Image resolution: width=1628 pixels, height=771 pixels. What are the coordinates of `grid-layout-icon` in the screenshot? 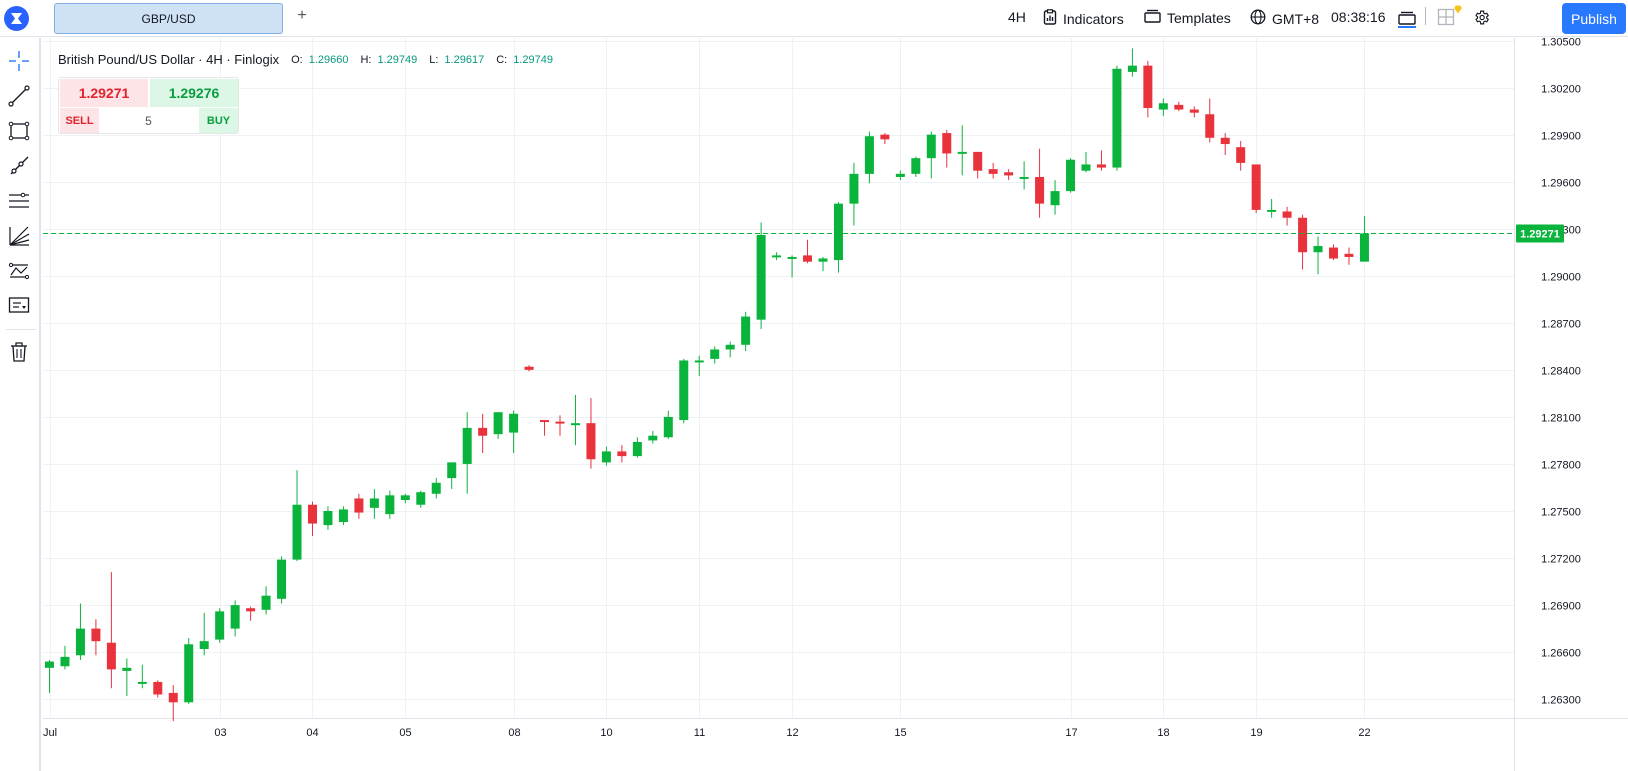 It's located at (1446, 18).